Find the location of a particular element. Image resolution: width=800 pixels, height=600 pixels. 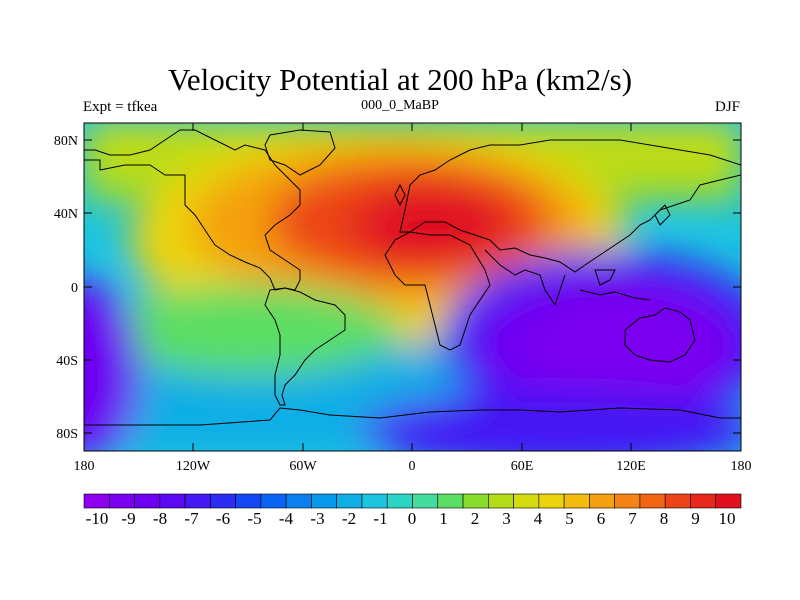

colorbar-label: -10 is located at coordinates (97, 518).